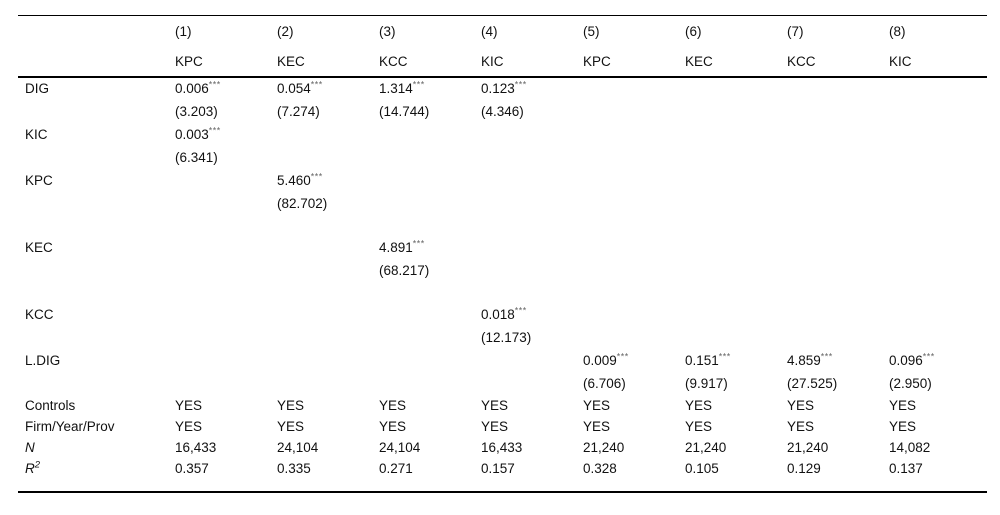 Image resolution: width=1000 pixels, height=515 pixels. I want to click on column-model-label: KCC, so click(834, 62).